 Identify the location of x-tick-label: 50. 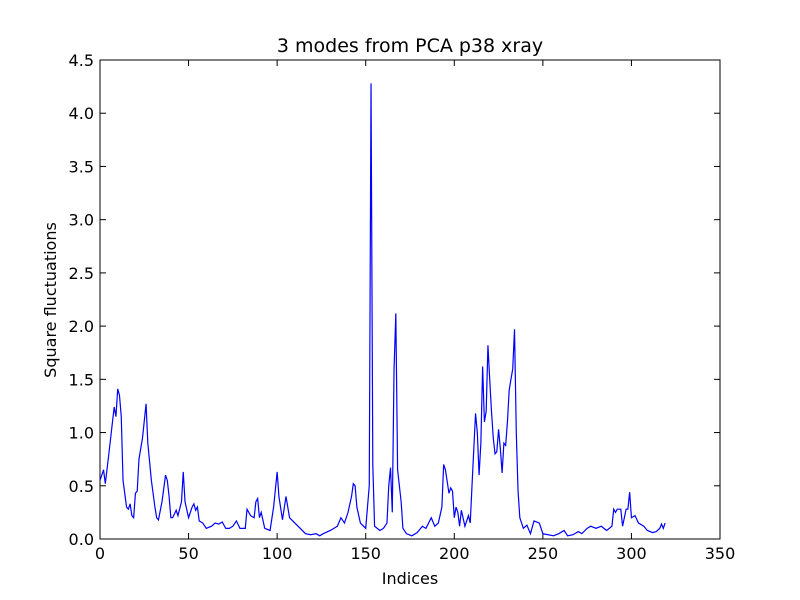
(188, 553).